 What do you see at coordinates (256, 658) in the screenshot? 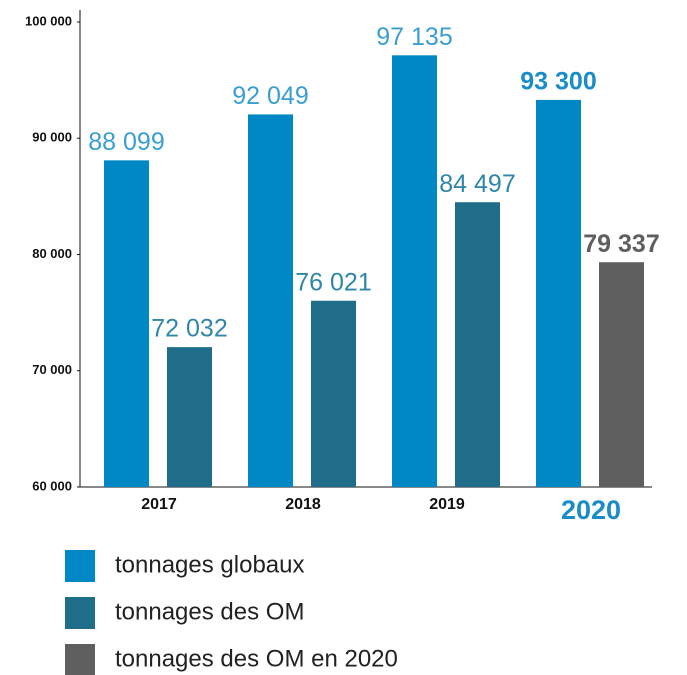
I see `legend-label: tonnages des OM en 2020` at bounding box center [256, 658].